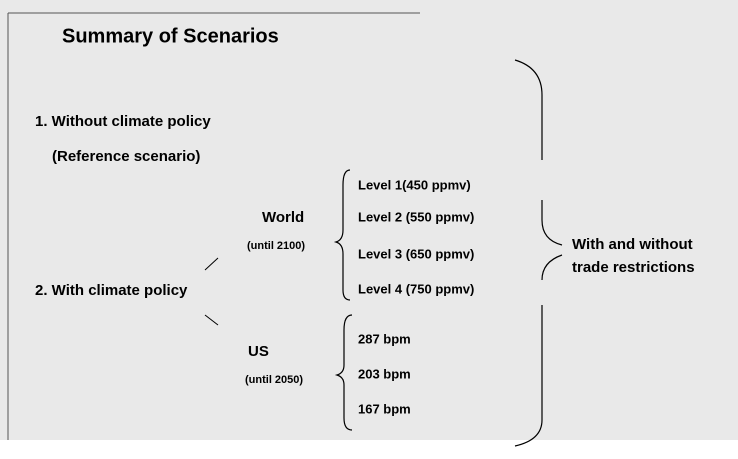  What do you see at coordinates (632, 244) in the screenshot?
I see `outcome: With and without` at bounding box center [632, 244].